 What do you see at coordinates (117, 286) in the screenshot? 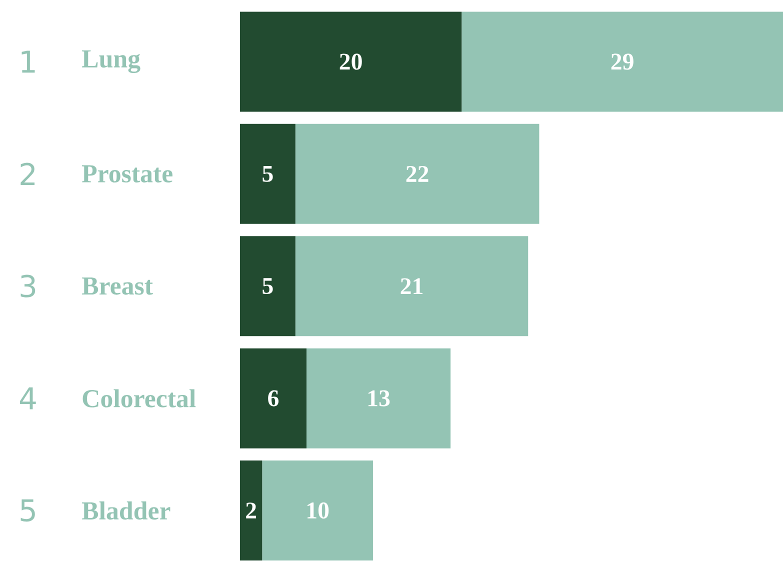
I see `y-tick-label: Breast` at bounding box center [117, 286].